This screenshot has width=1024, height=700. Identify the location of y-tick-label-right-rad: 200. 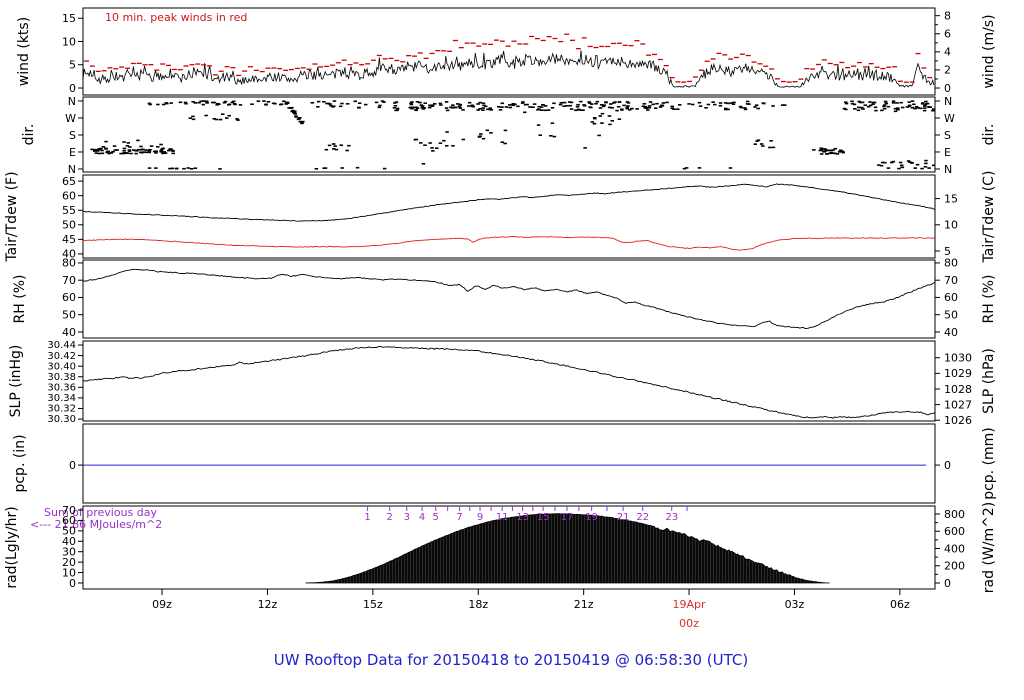
(954, 566).